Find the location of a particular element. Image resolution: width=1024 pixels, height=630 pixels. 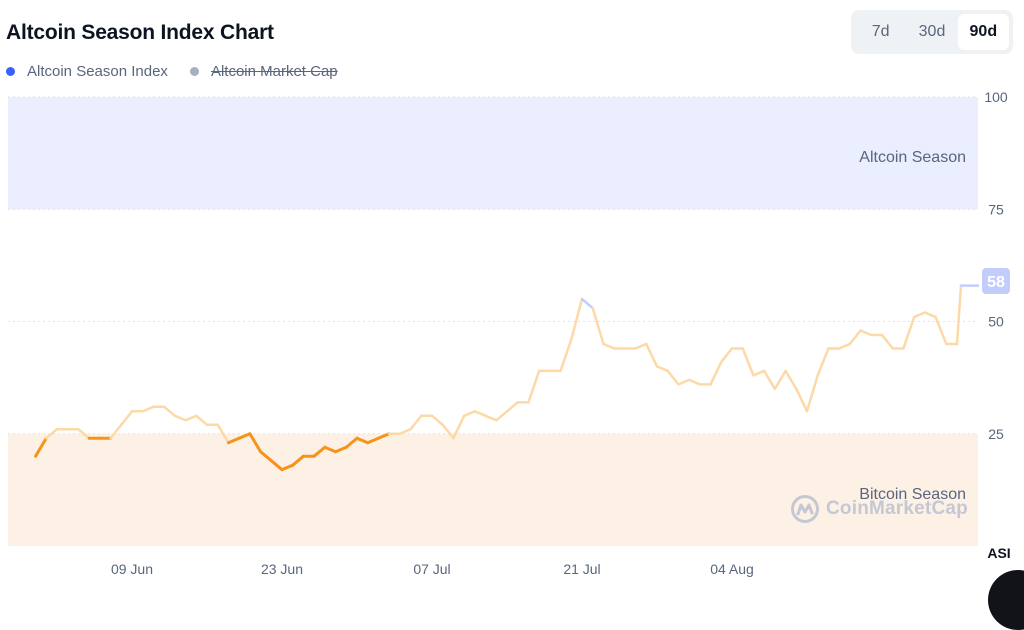

watermark-text: CoinMarketCap is located at coordinates (897, 508).